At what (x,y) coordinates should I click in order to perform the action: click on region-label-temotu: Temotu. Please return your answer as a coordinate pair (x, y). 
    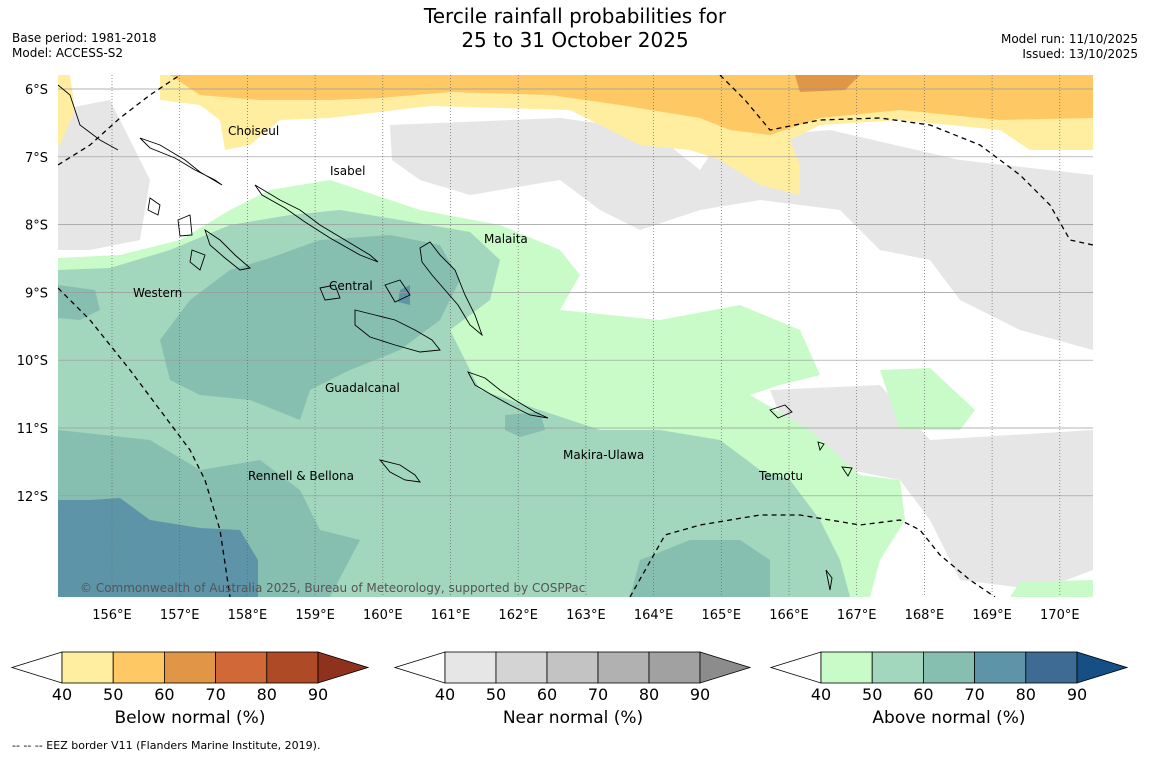
    Looking at the image, I should click on (780, 476).